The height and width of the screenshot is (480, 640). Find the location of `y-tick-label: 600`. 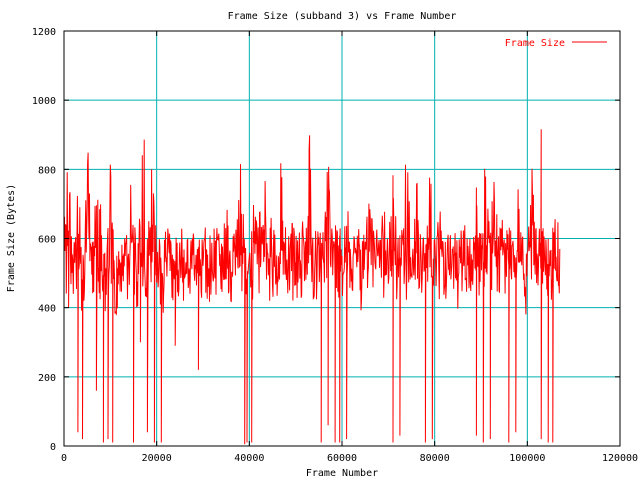

y-tick-label: 600 is located at coordinates (47, 240).